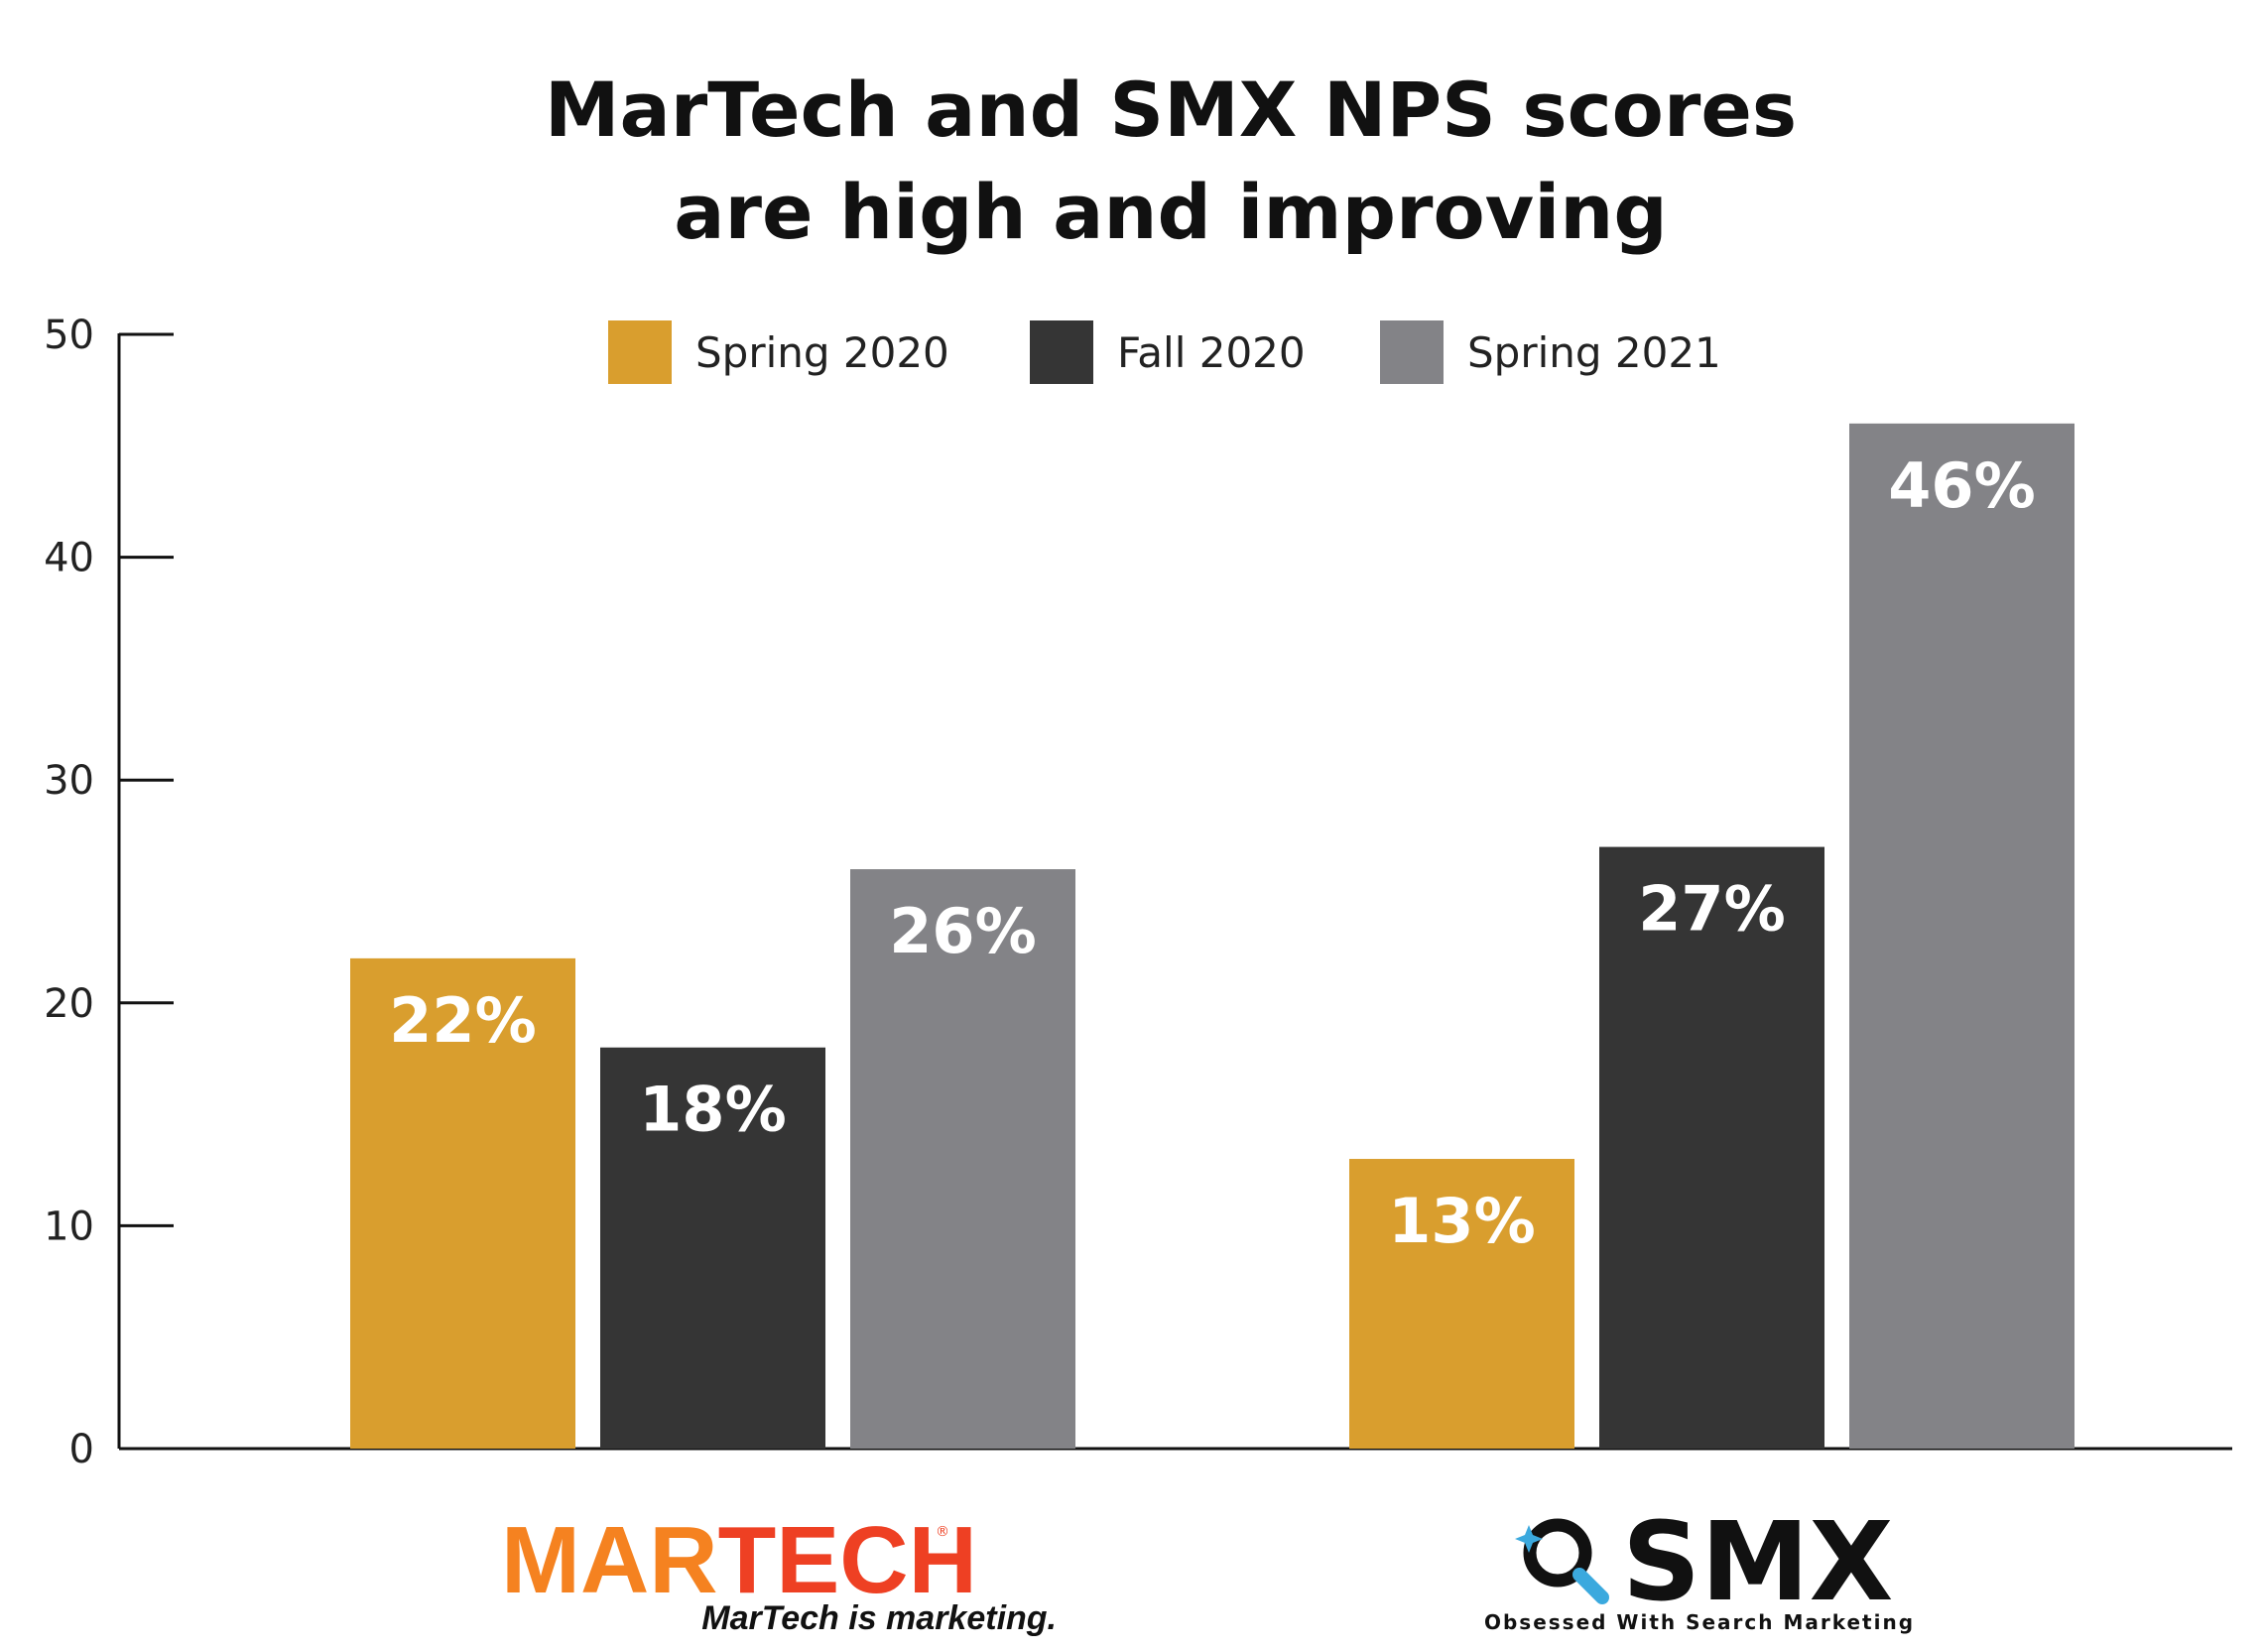 The image size is (2263, 1652). What do you see at coordinates (1758, 1561) in the screenshot?
I see `smx-logo-wordmark: SMX` at bounding box center [1758, 1561].